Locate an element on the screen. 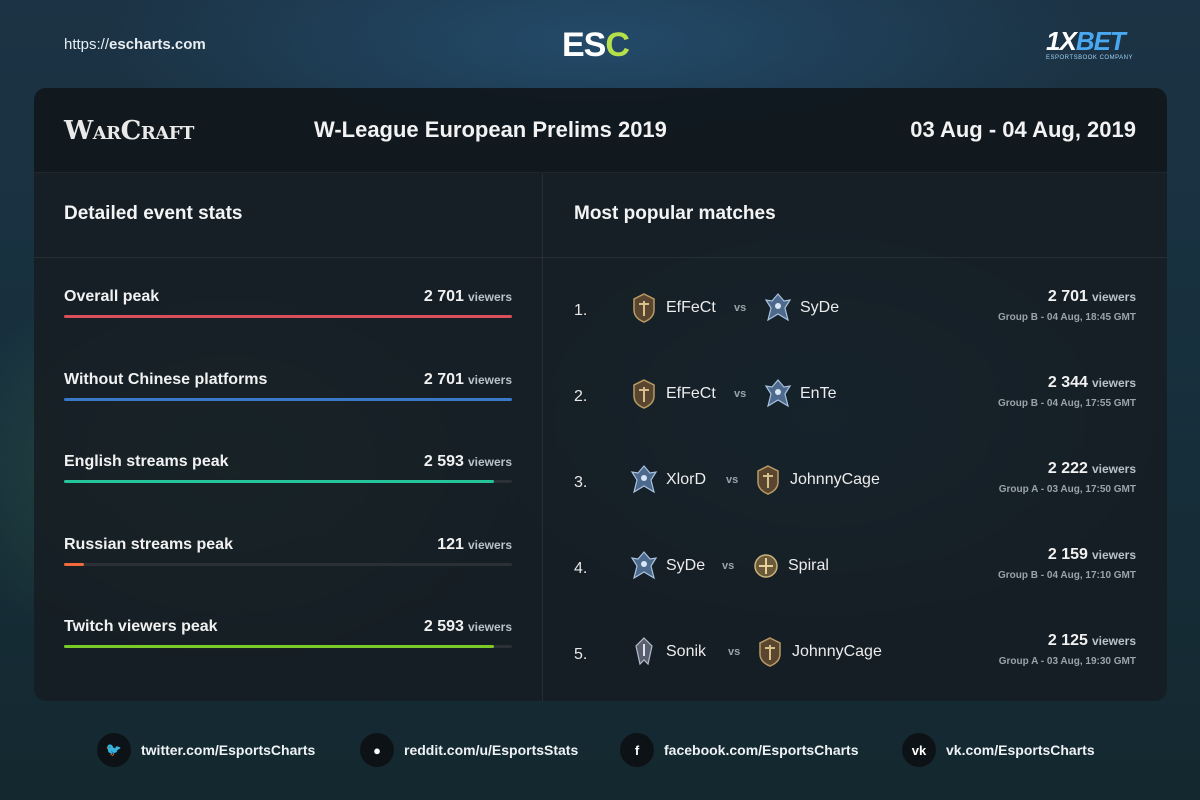  event-title: W-League European Prelims 2019 is located at coordinates (490, 129).